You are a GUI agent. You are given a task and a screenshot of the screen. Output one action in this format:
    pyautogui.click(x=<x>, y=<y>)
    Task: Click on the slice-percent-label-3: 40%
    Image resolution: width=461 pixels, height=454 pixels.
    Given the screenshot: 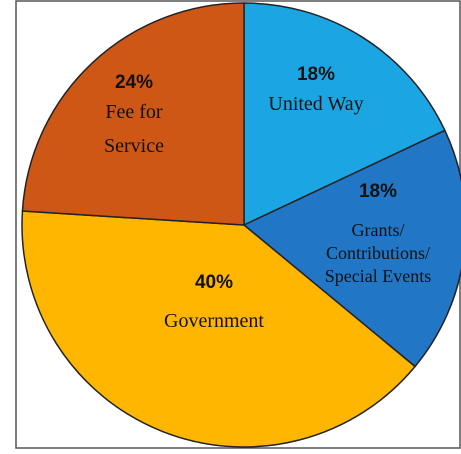 What is the action you would take?
    pyautogui.click(x=214, y=282)
    